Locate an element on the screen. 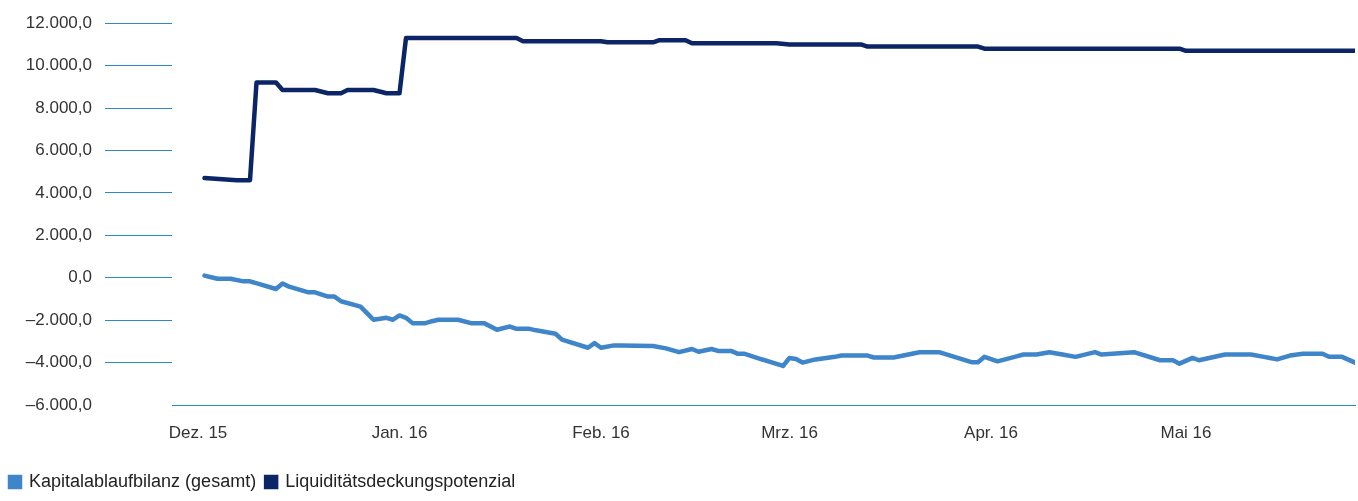  x-tick-label: Jan. 16 is located at coordinates (399, 432).